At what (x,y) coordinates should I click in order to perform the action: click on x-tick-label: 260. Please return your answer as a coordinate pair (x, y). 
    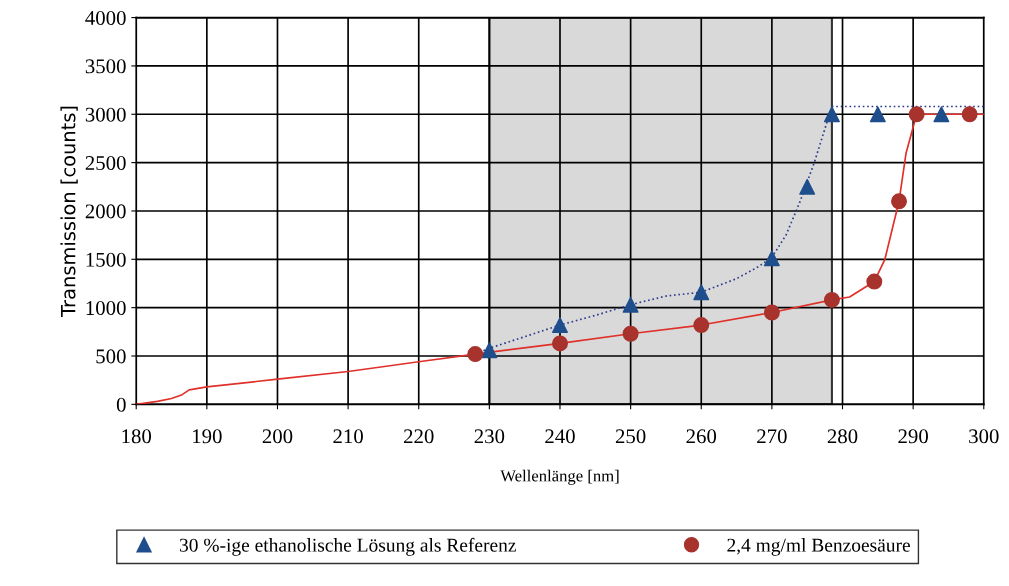
    Looking at the image, I should click on (701, 436).